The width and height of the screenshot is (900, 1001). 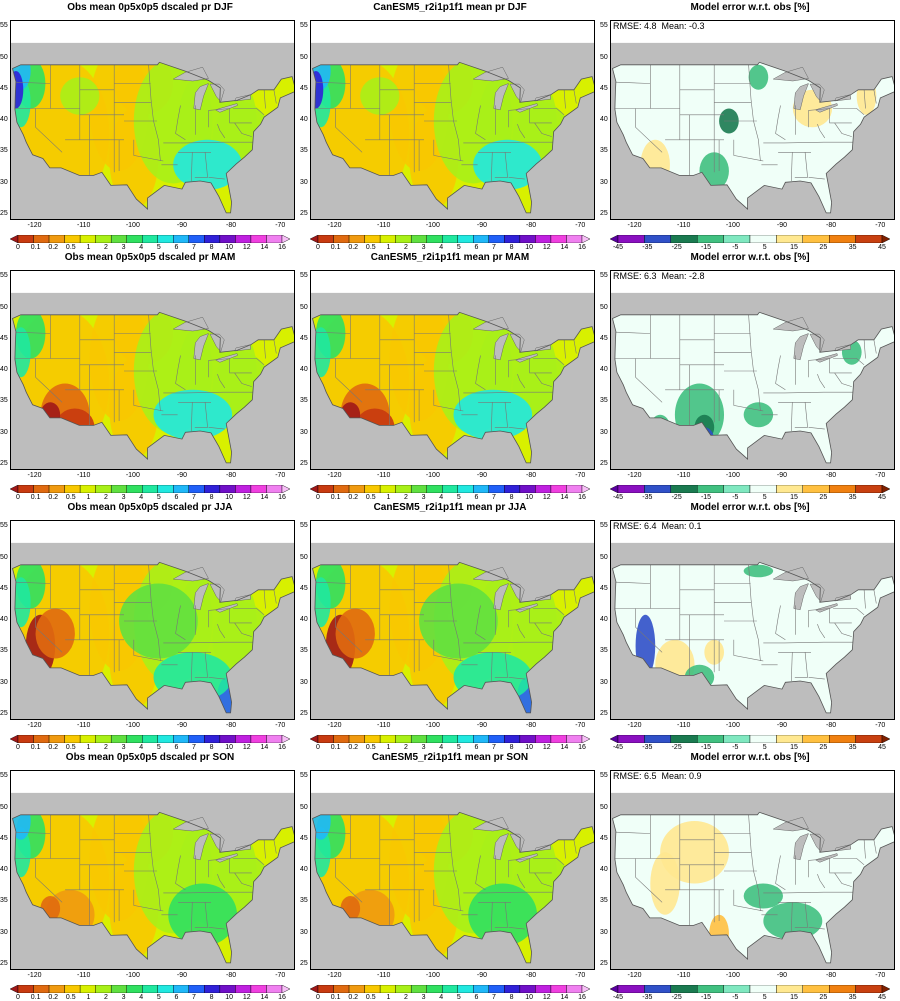 What do you see at coordinates (585, 489) in the screenshot?
I see `colorbar-over-triangle` at bounding box center [585, 489].